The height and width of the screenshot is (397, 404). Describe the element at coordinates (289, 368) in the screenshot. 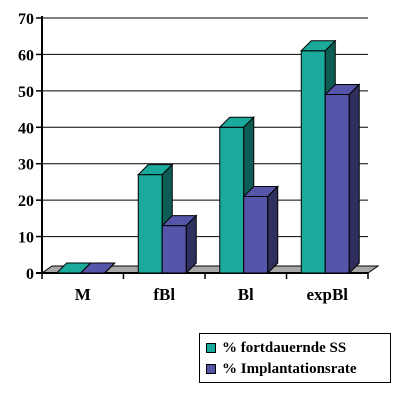

I see `legend-label: % Implantationsrate` at that location.